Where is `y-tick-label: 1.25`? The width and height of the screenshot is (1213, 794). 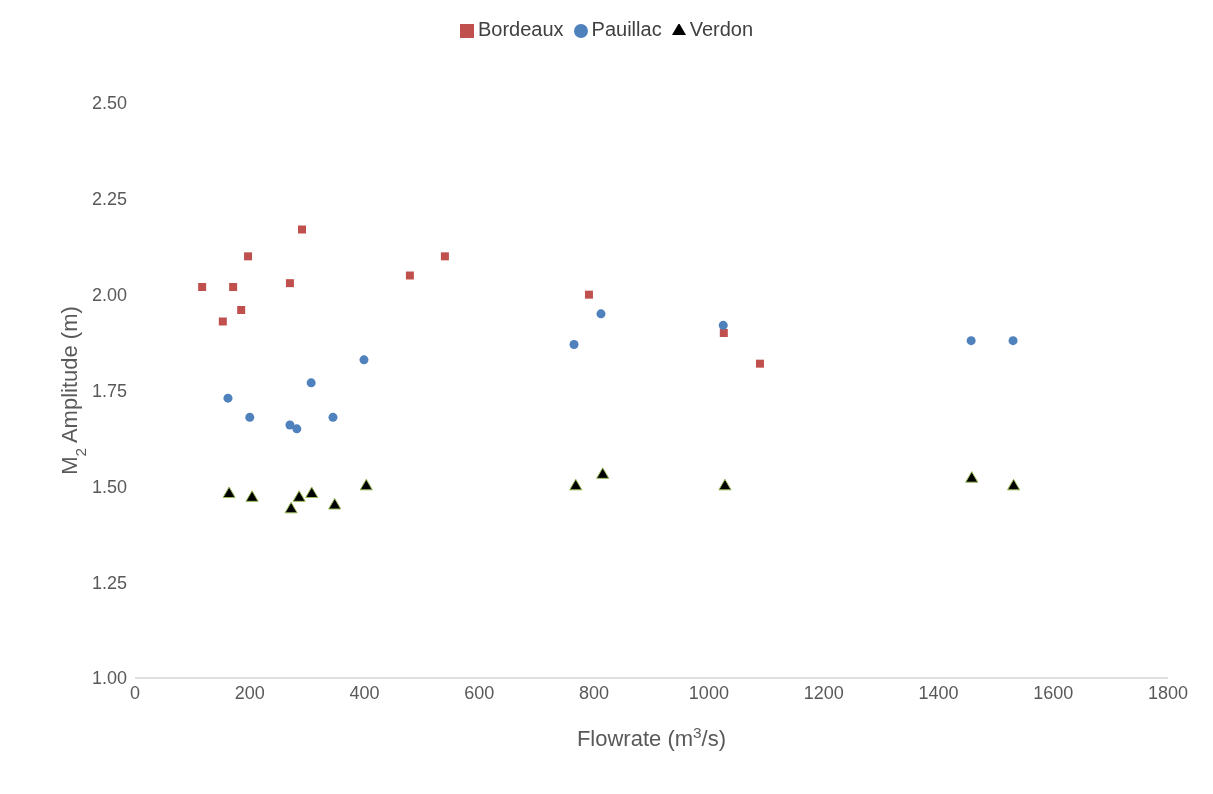
y-tick-label: 1.25 is located at coordinates (109, 582).